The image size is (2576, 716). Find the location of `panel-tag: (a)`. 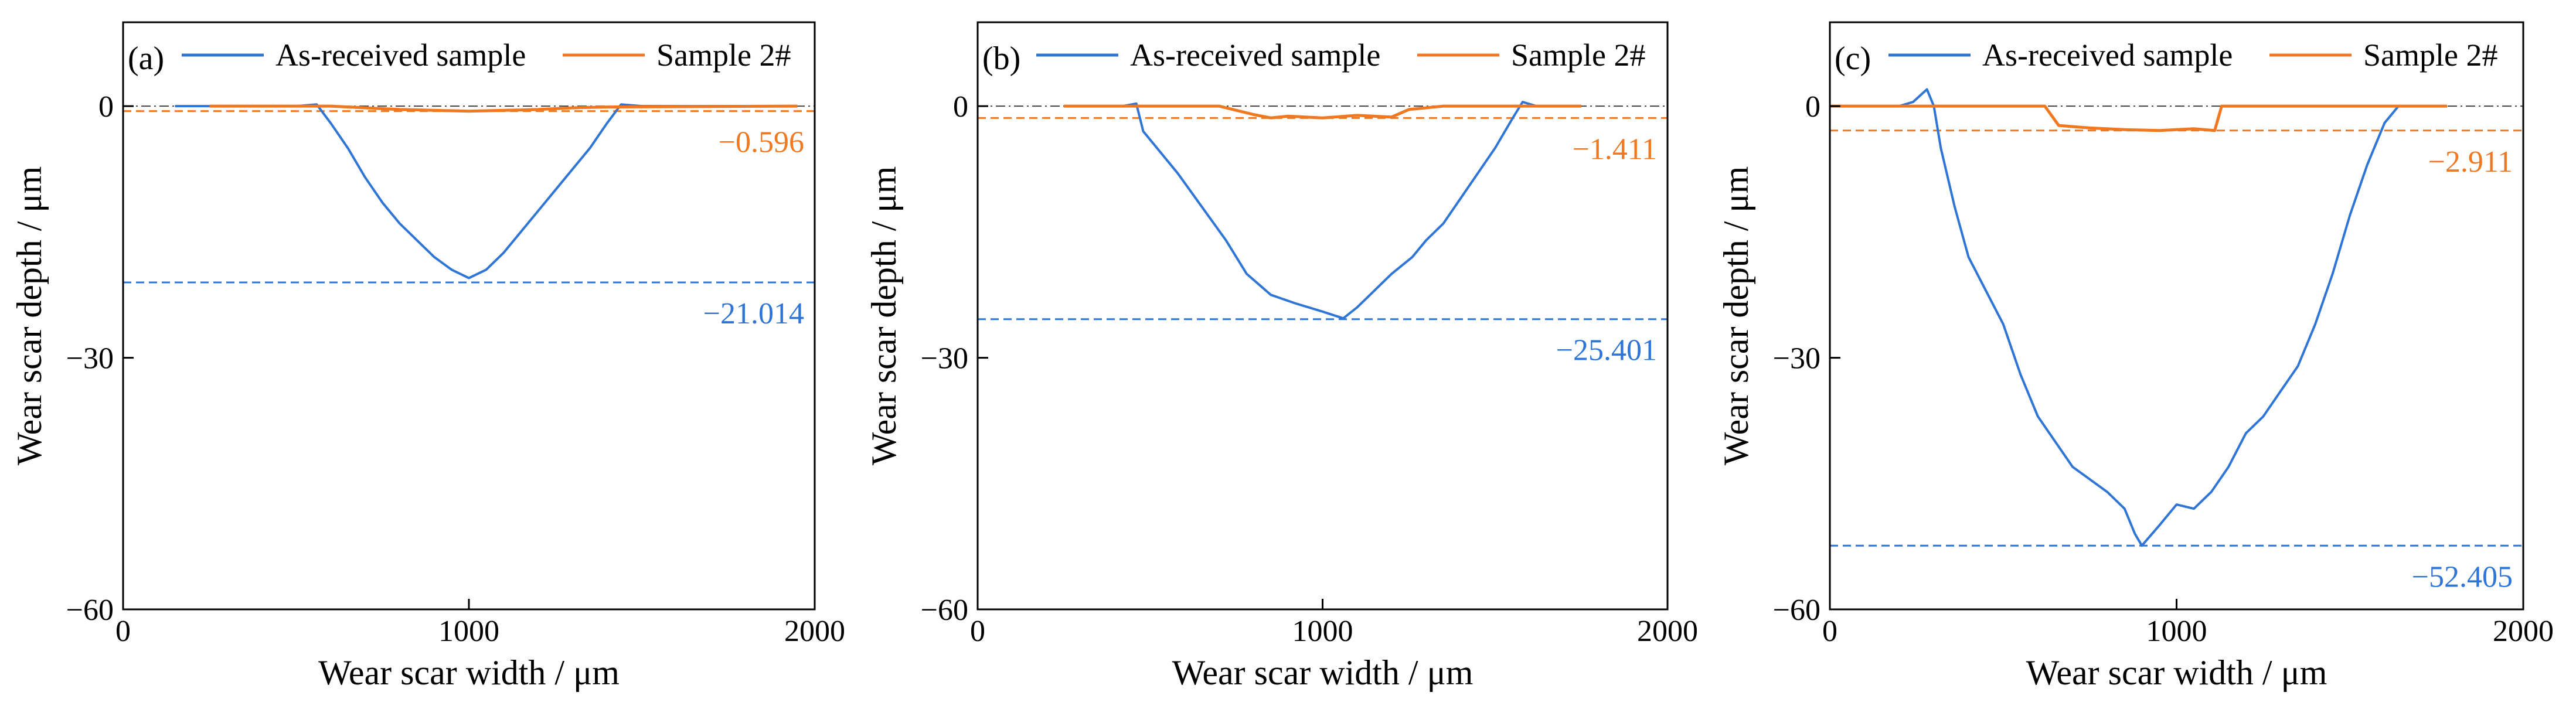

panel-tag: (a) is located at coordinates (146, 59).